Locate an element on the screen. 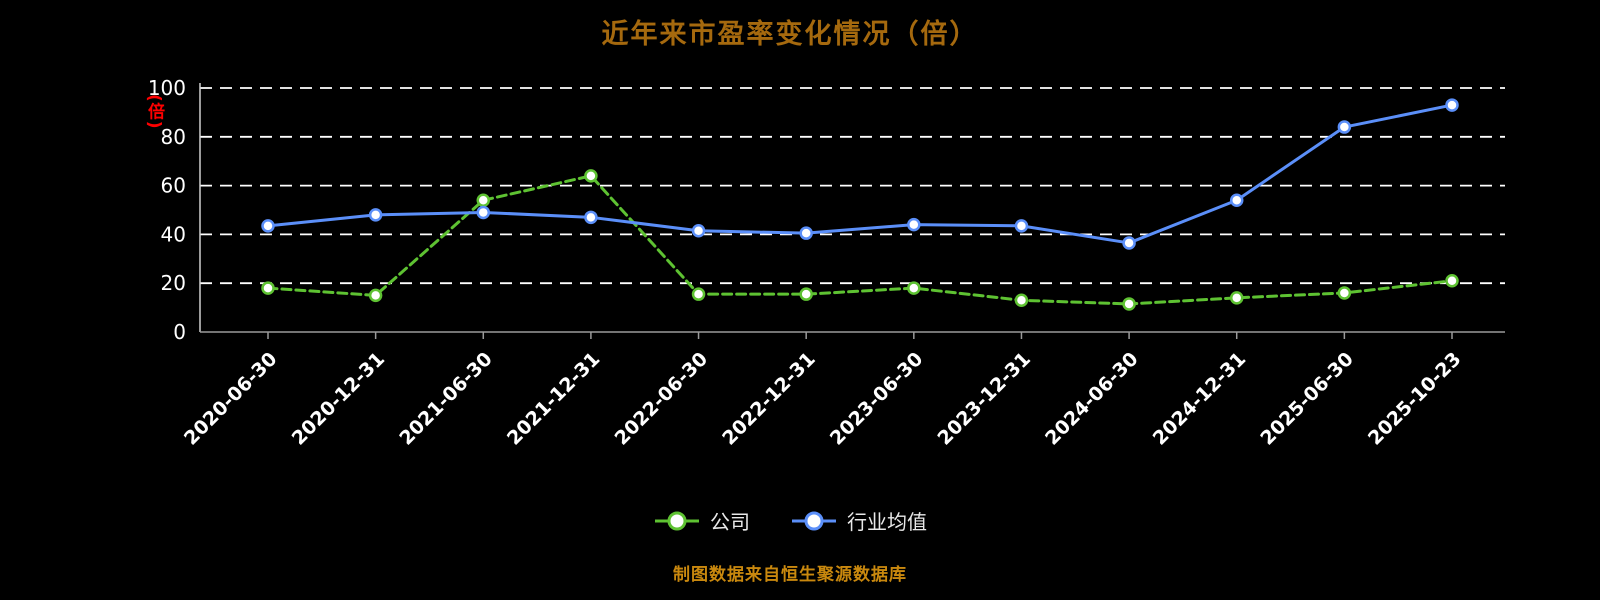 The image size is (1600, 600). legend: 公司 行业均值 is located at coordinates (790, 520).